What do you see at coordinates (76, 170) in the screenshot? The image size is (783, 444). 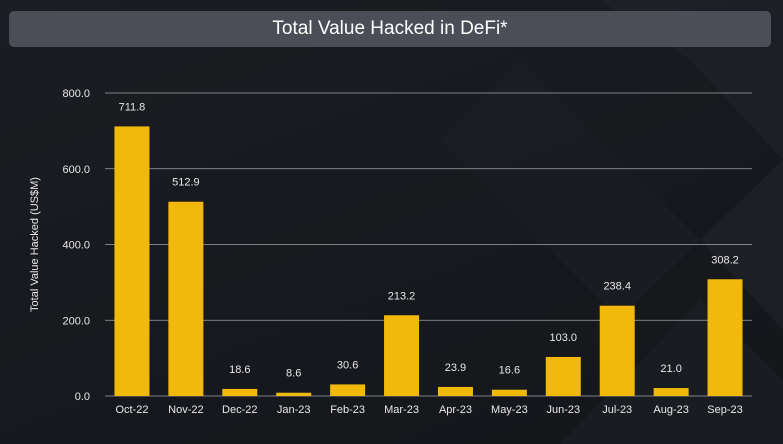 I see `y-tick-label: 600.0` at bounding box center [76, 170].